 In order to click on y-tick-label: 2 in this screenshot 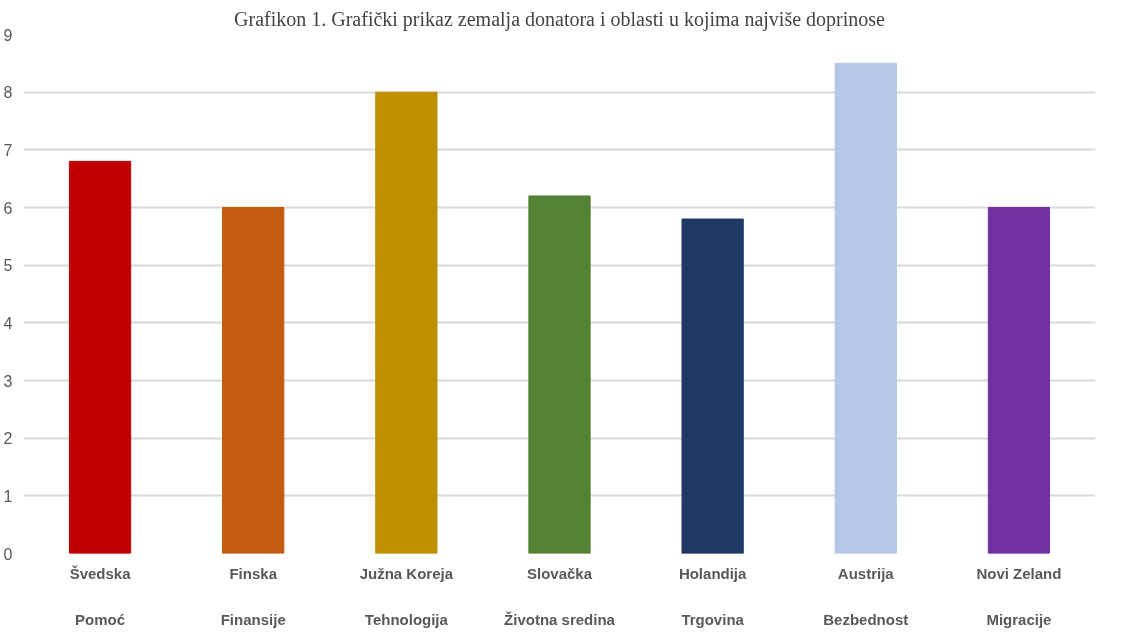, I will do `click(8, 439)`.